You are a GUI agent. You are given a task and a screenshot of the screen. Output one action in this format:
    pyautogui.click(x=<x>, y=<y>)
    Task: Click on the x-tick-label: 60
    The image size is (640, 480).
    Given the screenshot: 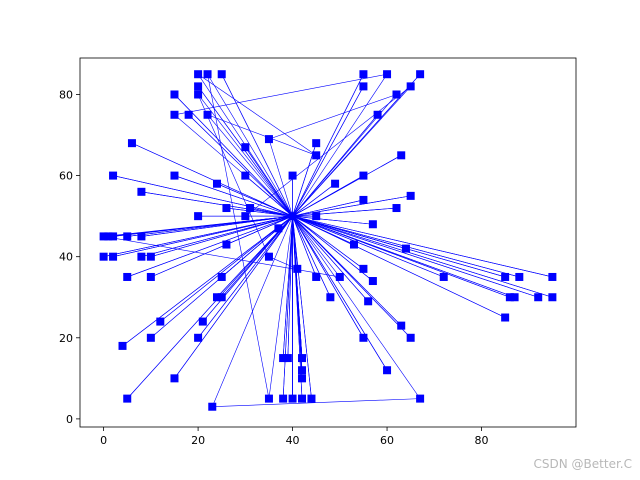 What is the action you would take?
    pyautogui.click(x=387, y=440)
    